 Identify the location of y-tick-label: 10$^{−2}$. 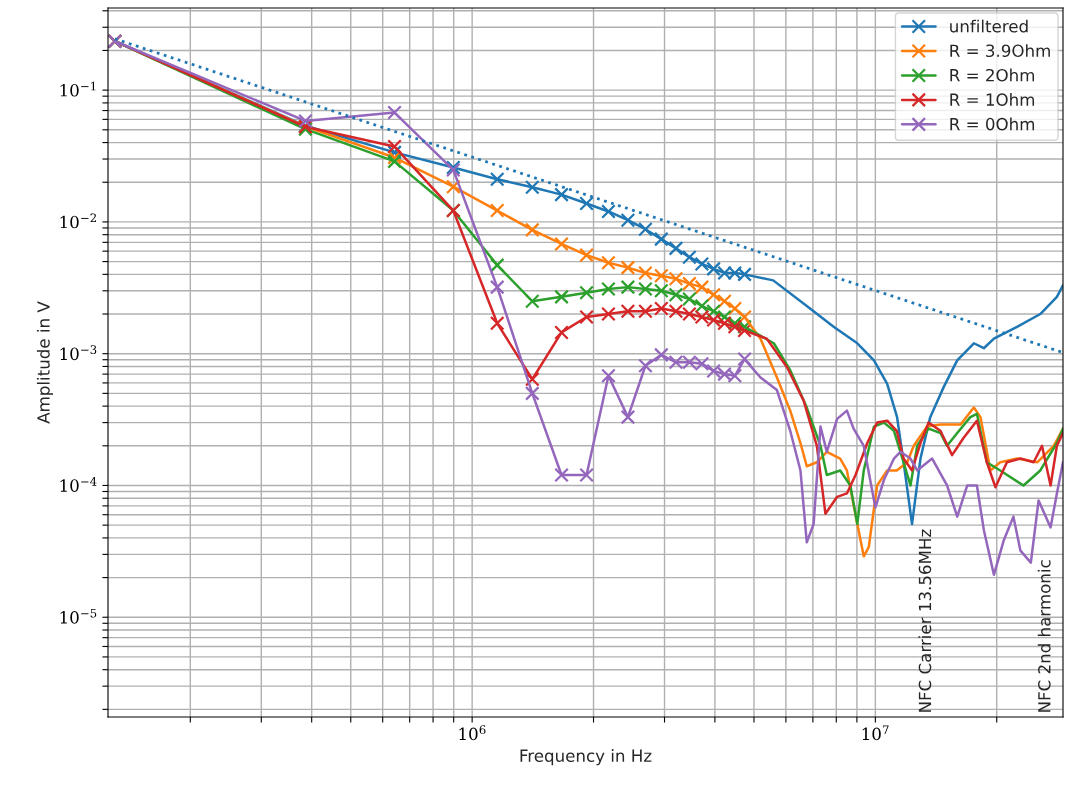
(78, 221).